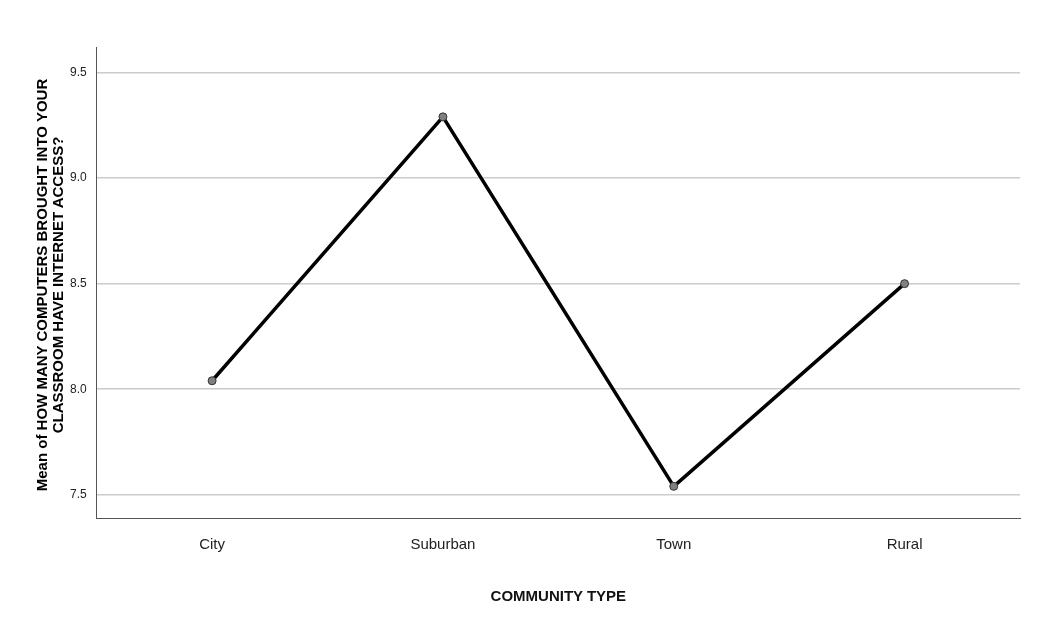 Image resolution: width=1054 pixels, height=625 pixels. Describe the element at coordinates (78, 177) in the screenshot. I see `y-tick-label: 9.0` at that location.